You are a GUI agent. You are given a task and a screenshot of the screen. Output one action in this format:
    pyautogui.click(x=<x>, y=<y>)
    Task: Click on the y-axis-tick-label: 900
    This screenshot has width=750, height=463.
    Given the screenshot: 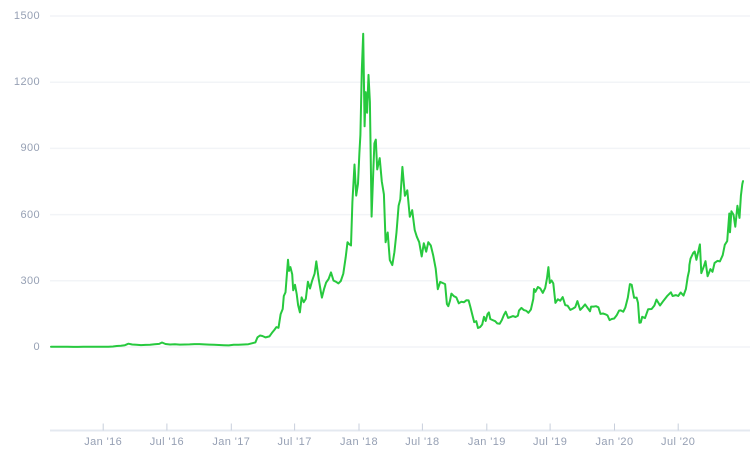 What is the action you would take?
    pyautogui.click(x=30, y=148)
    